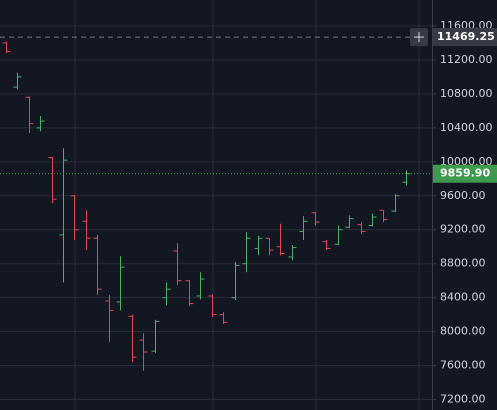 This screenshot has height=410, width=497. I want to click on y-tick-label: 9600.00, so click(463, 195).